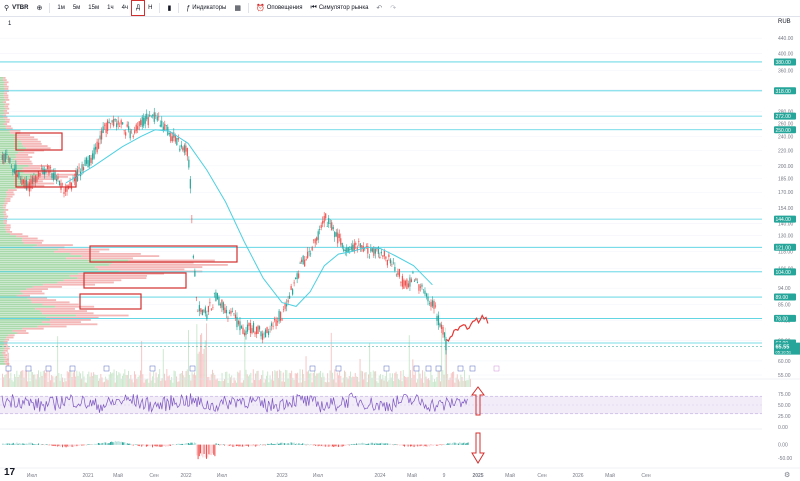 This screenshot has height=481, width=800. Describe the element at coordinates (237, 8) in the screenshot. I see `templates-icon: ▦` at that location.